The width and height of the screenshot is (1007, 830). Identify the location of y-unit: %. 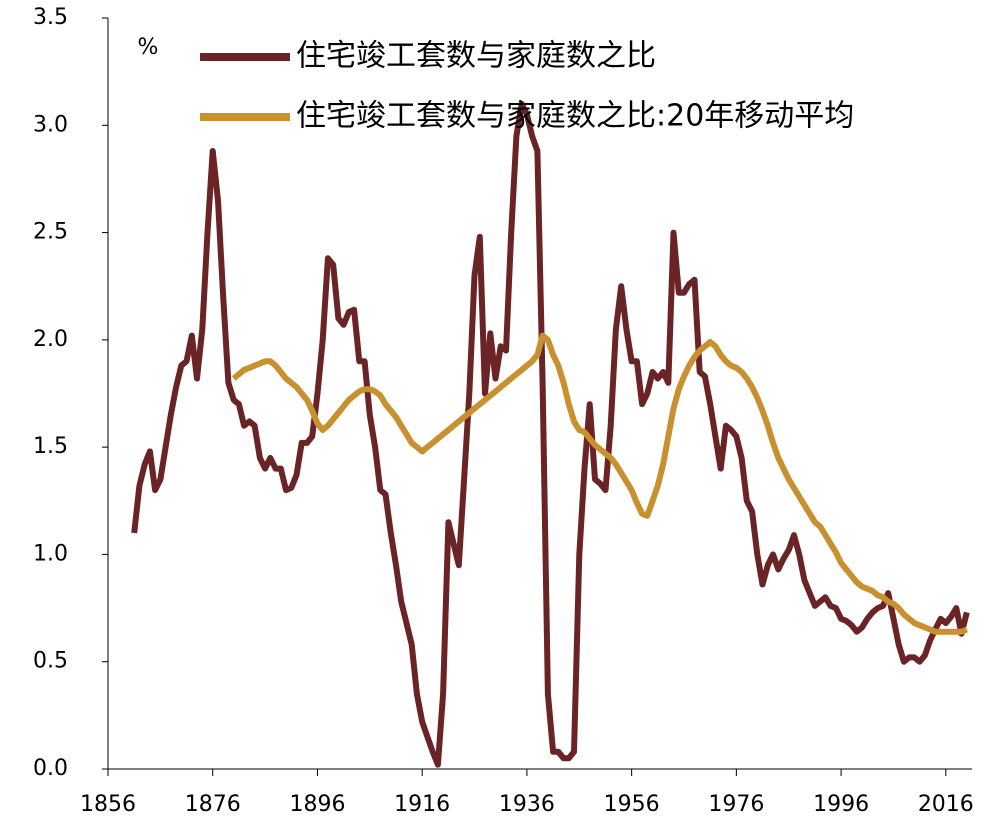
(148, 47).